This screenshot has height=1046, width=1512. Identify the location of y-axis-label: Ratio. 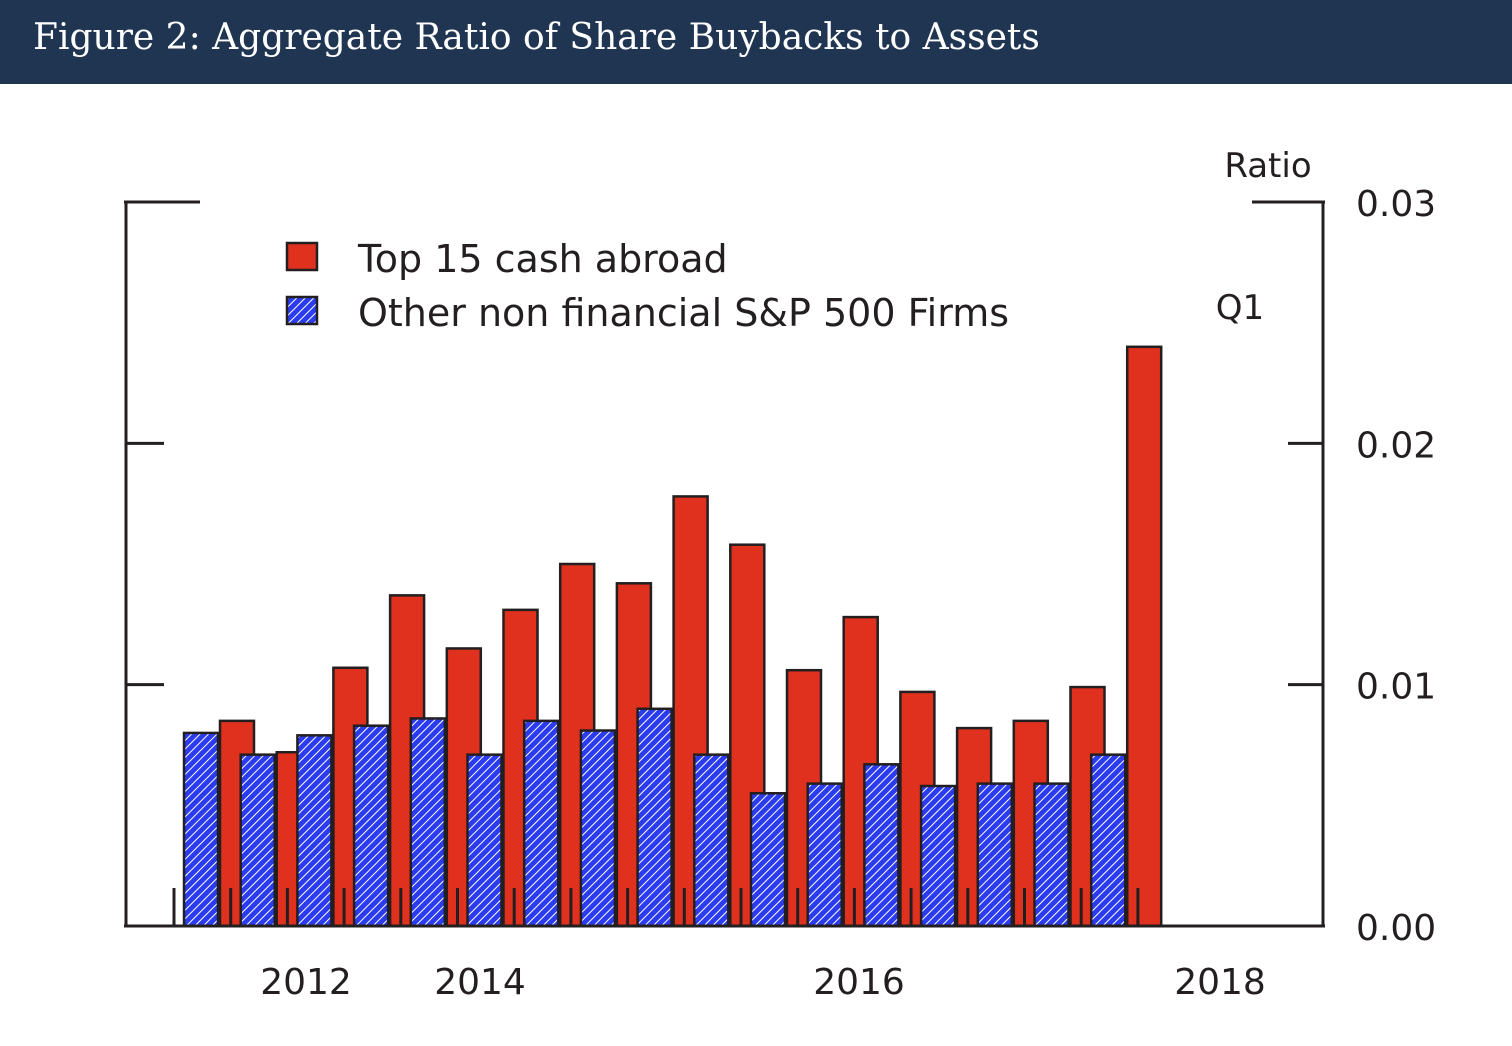
(1267, 166).